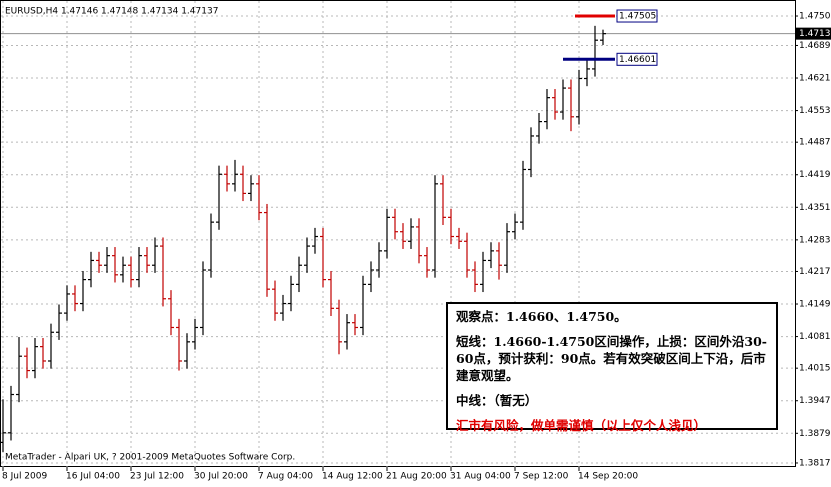  Describe the element at coordinates (285, 477) in the screenshot. I see `x-tick-label: 7 Aug 04:00` at that location.